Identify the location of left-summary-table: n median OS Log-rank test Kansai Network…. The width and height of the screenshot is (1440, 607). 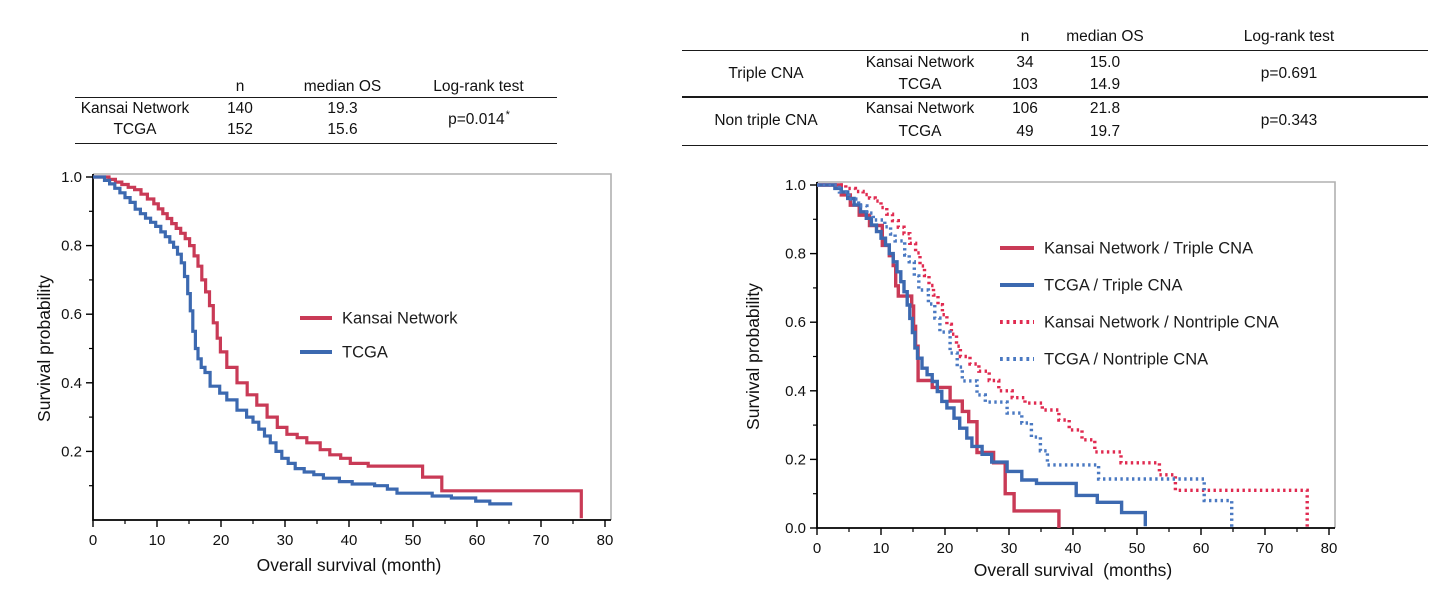
(316, 111).